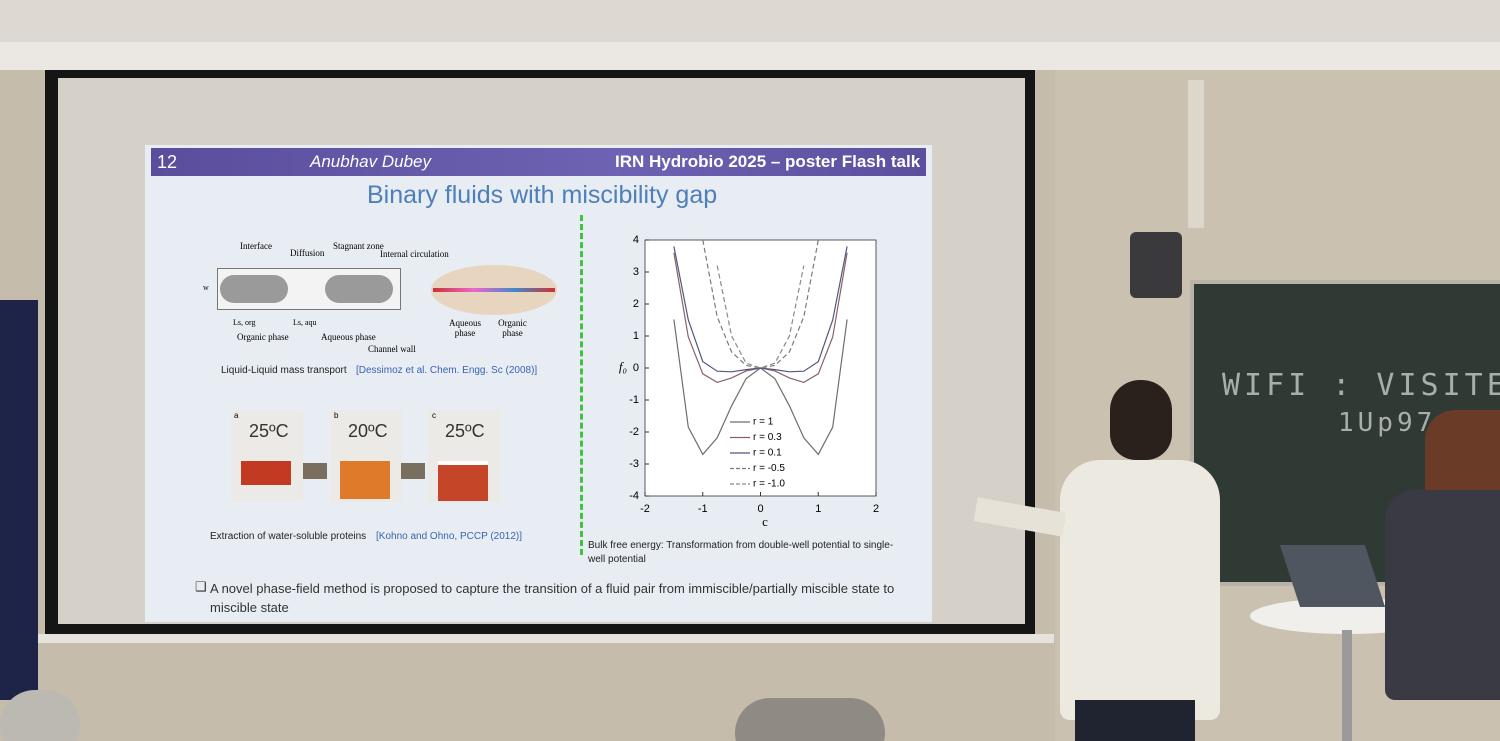 This screenshot has height=741, width=1500. Describe the element at coordinates (750, 56) in the screenshot. I see `ceiling-beam` at that location.